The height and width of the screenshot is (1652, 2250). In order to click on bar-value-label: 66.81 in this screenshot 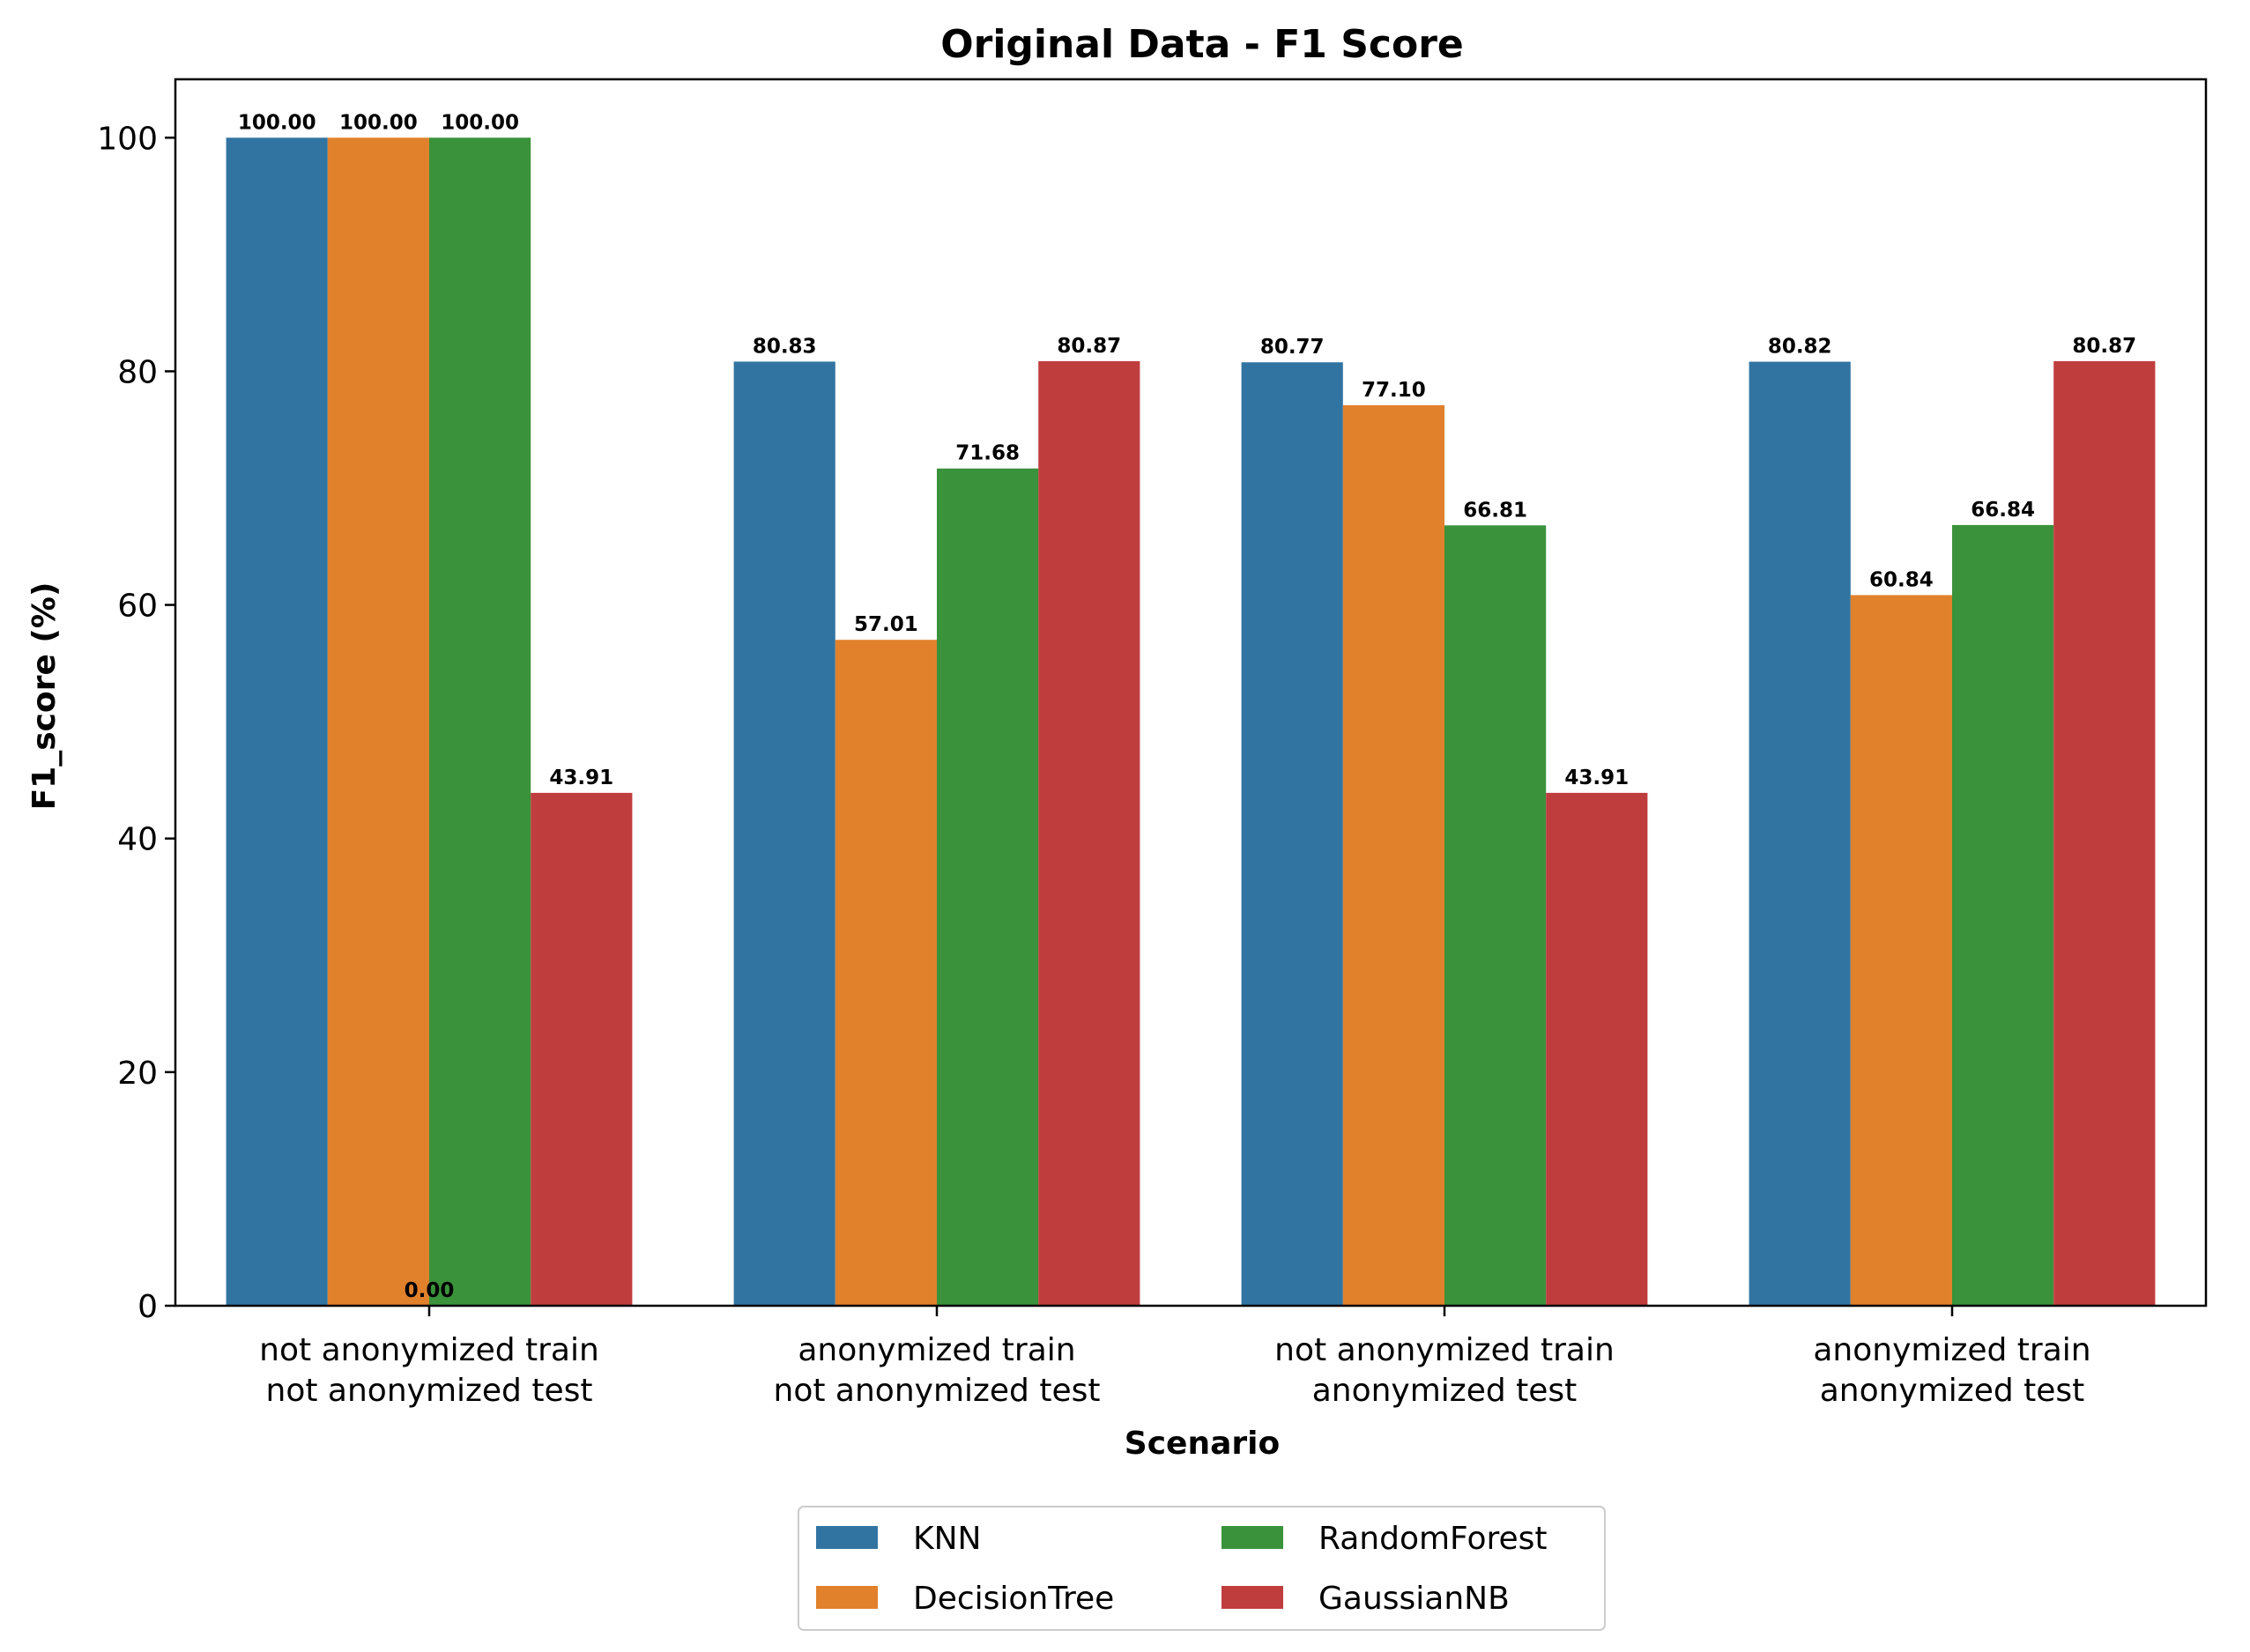, I will do `click(1495, 510)`.